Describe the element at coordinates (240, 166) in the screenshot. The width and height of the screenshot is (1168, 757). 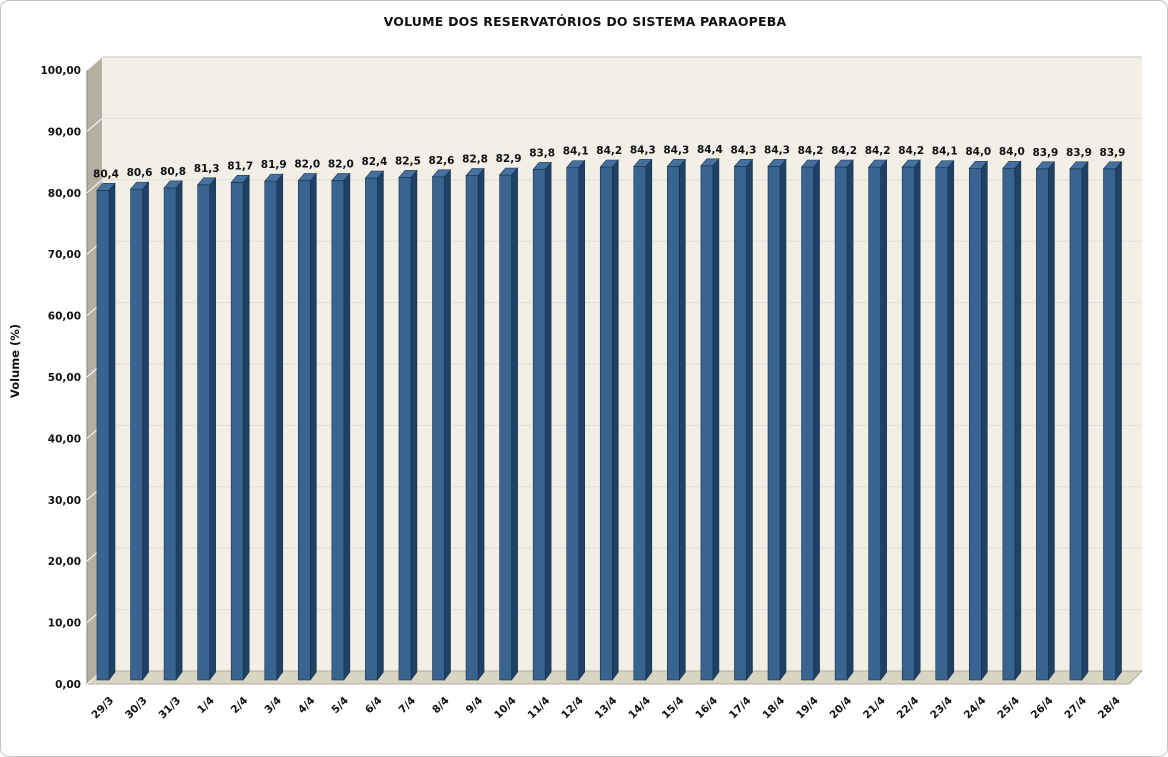
I see `bar-value-label: 81,7` at that location.